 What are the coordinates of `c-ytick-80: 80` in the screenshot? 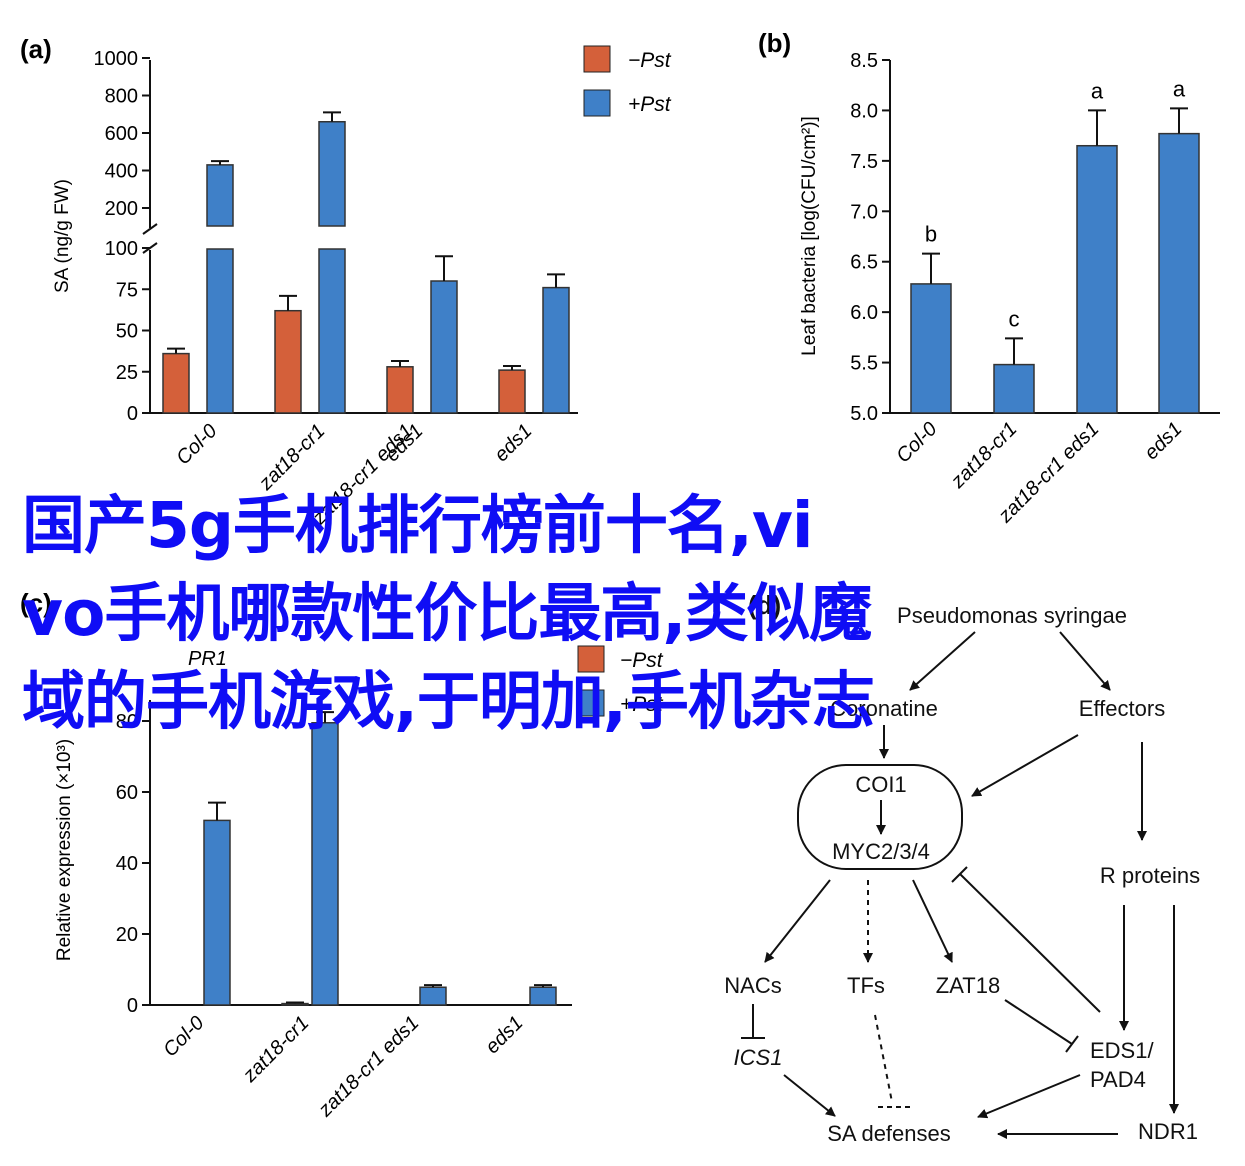 It's located at (127, 722).